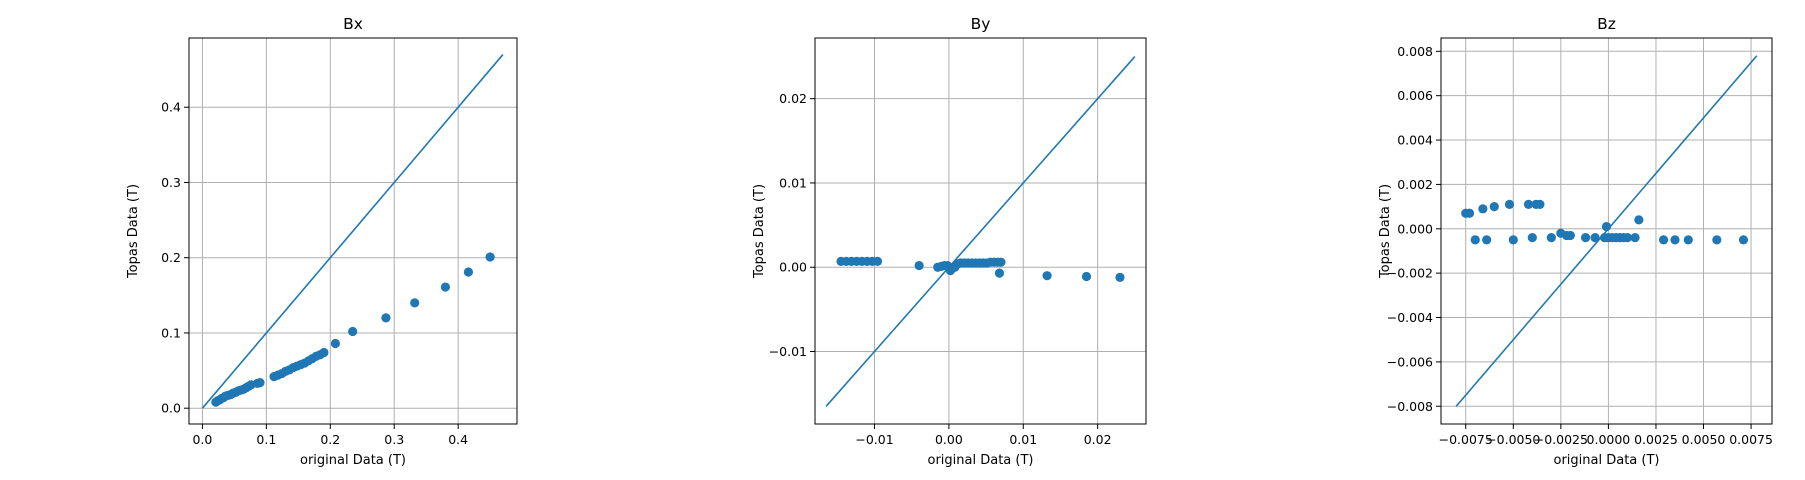 This screenshot has width=1805, height=480. What do you see at coordinates (1656, 439) in the screenshot?
I see `x-tick-label: 0.0025` at bounding box center [1656, 439].